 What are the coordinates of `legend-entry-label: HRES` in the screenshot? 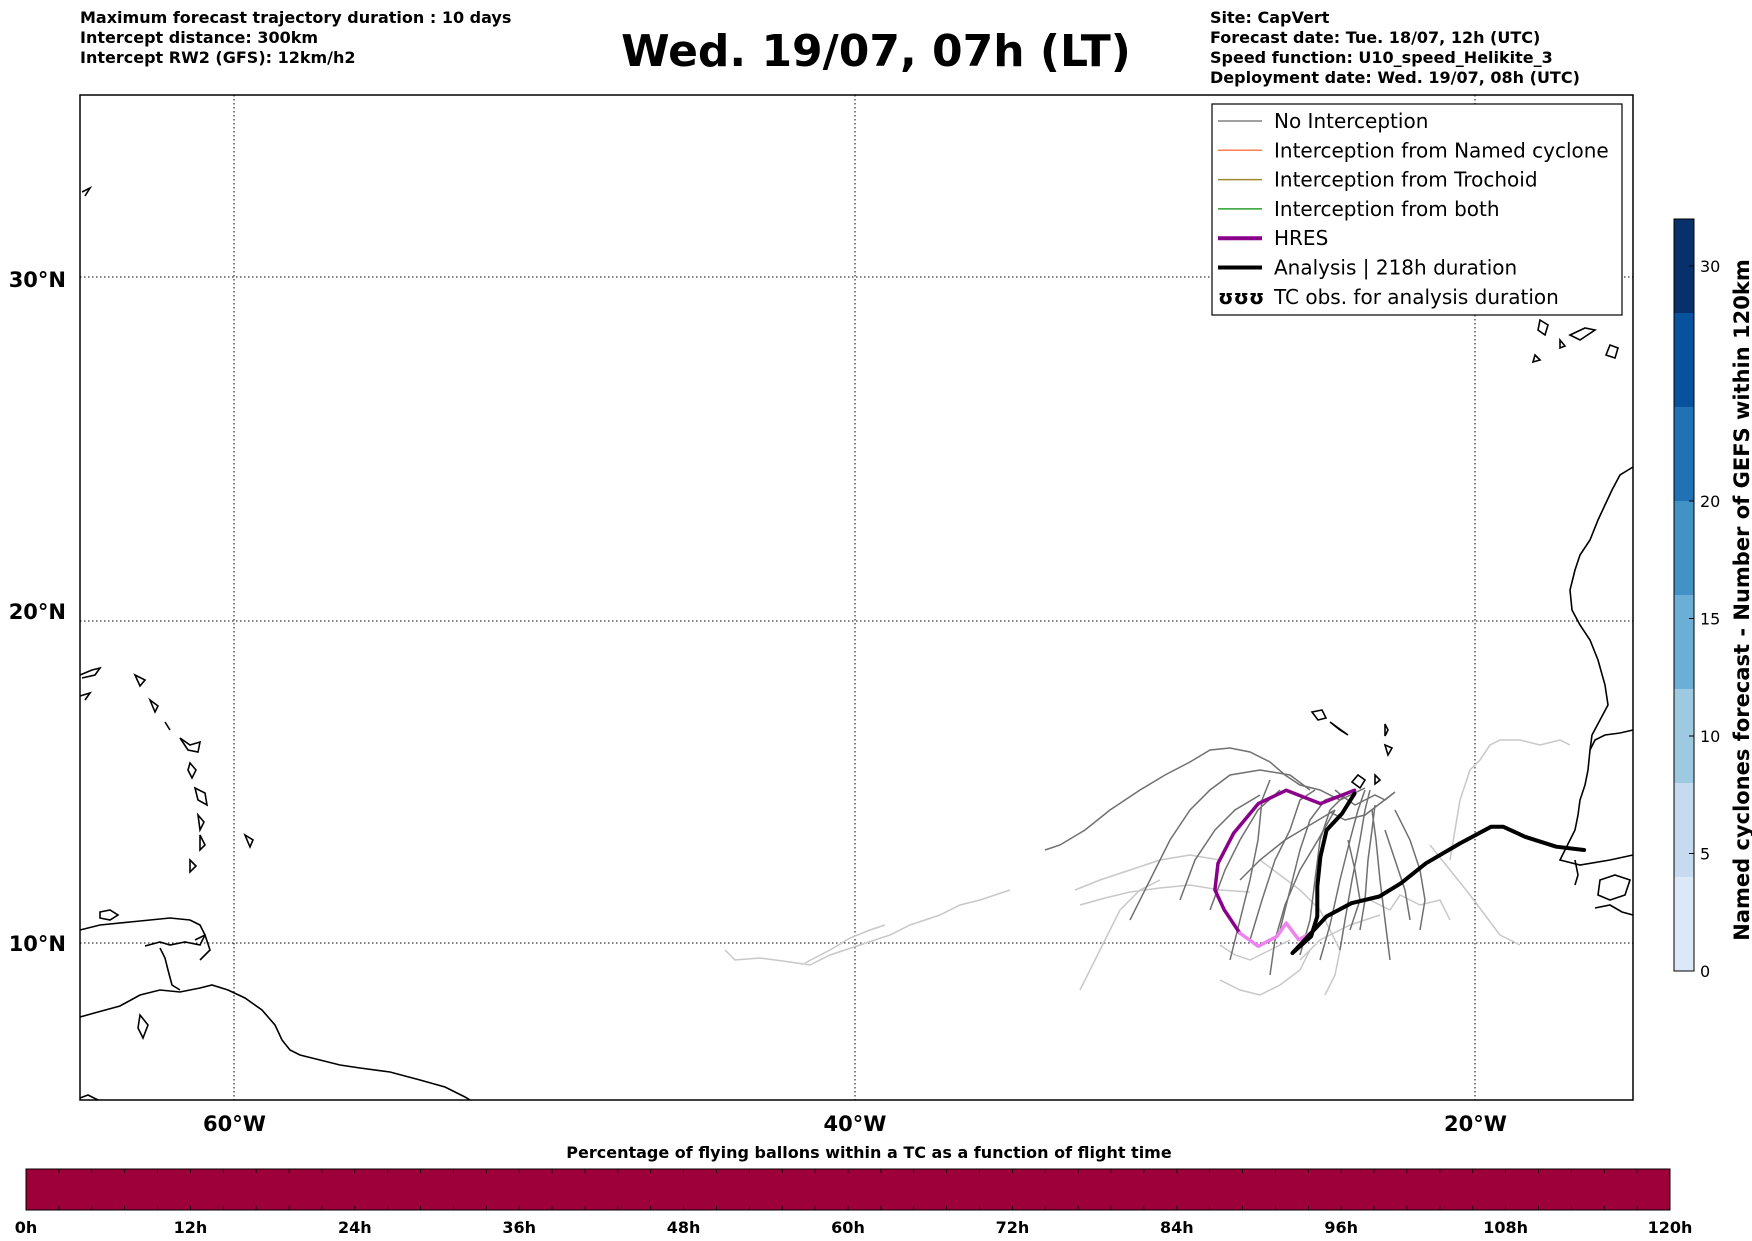 It's located at (1301, 238).